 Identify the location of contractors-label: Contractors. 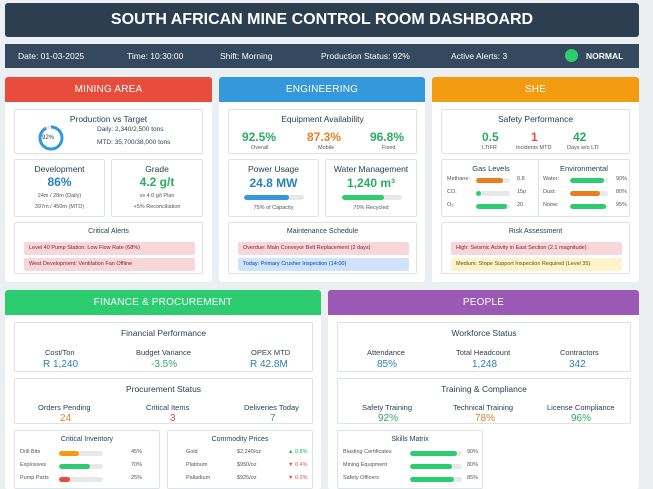
(579, 352).